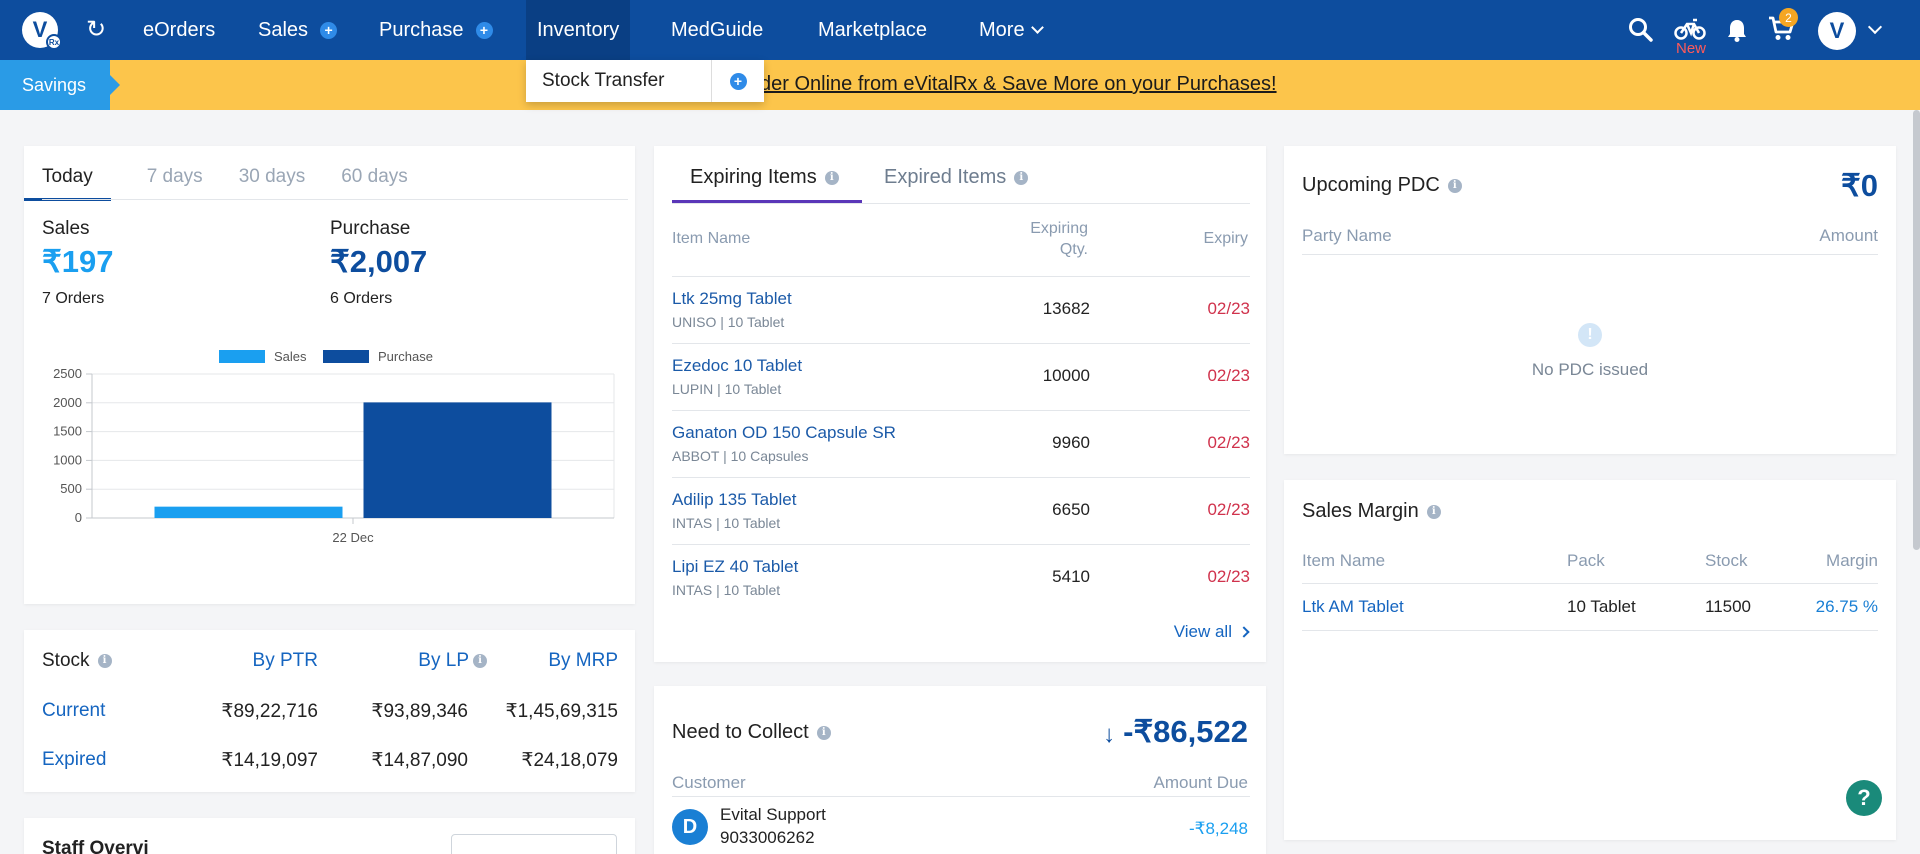 This screenshot has height=854, width=1920. What do you see at coordinates (405, 356) in the screenshot?
I see `legend-label: Purchase` at bounding box center [405, 356].